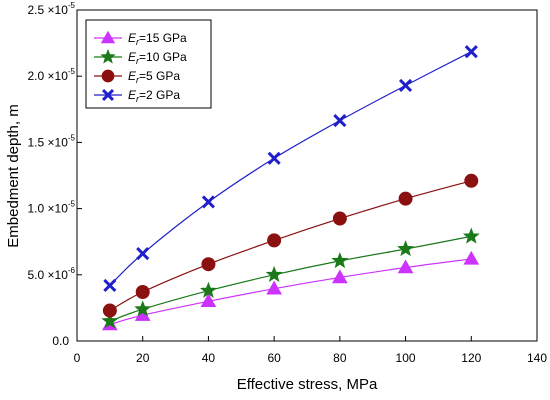 The image size is (550, 400). What do you see at coordinates (52, 9) in the screenshot?
I see `y-tick-label: 2.5 ×10⁻⁵` at bounding box center [52, 9].